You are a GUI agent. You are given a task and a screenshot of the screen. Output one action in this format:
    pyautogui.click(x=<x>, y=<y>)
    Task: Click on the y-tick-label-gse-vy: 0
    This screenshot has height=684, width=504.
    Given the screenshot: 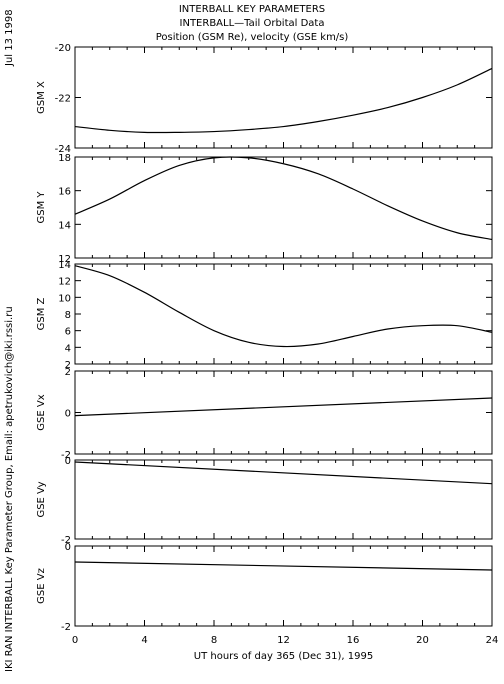 What is the action you would take?
    pyautogui.click(x=68, y=461)
    